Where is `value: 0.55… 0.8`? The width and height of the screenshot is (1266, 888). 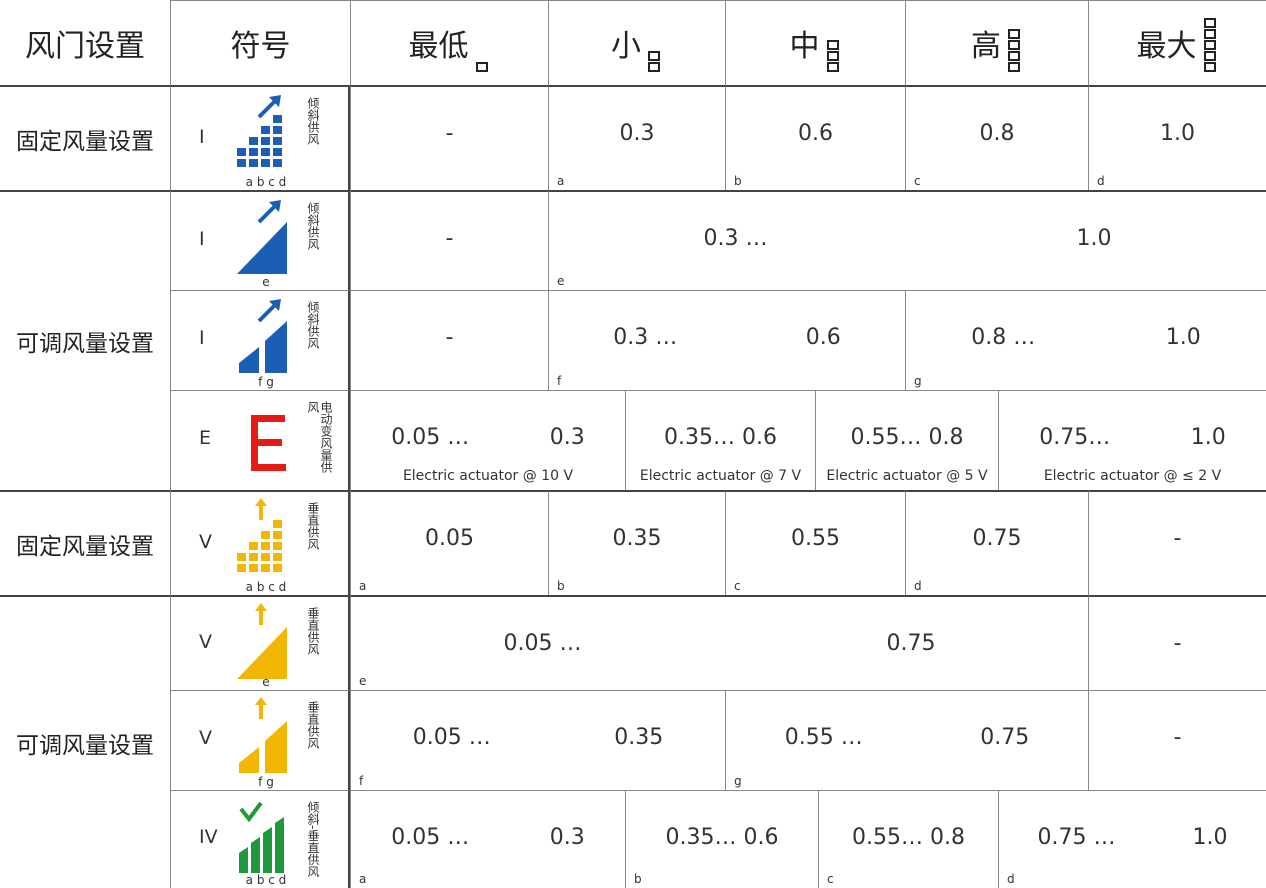 value: 0.55… 0.8 is located at coordinates (907, 437).